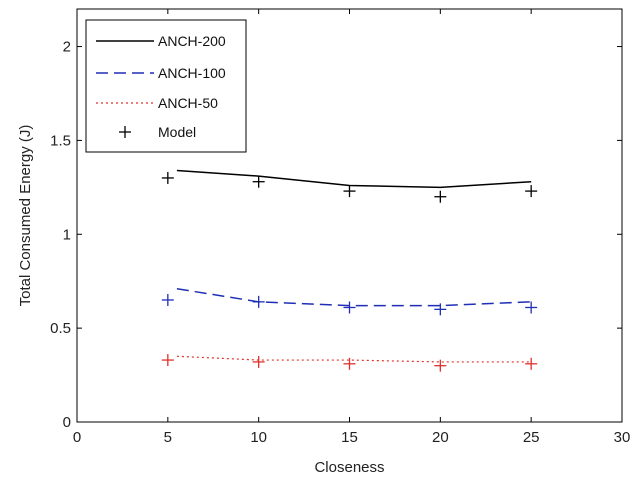 Image resolution: width=643 pixels, height=481 pixels. I want to click on x-tick-label: 0, so click(77, 437).